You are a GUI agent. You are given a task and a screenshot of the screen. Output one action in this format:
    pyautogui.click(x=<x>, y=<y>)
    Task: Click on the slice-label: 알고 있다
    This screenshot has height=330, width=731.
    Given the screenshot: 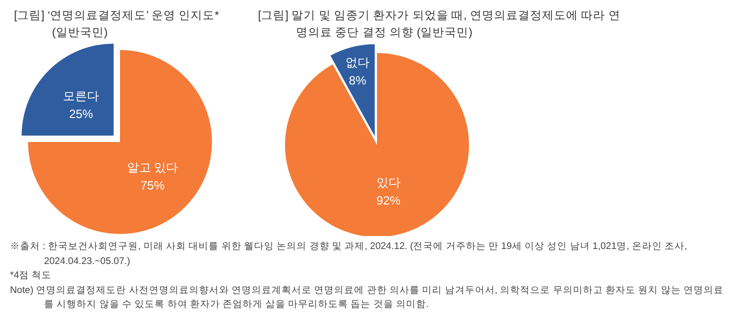 What is the action you would take?
    pyautogui.click(x=152, y=167)
    